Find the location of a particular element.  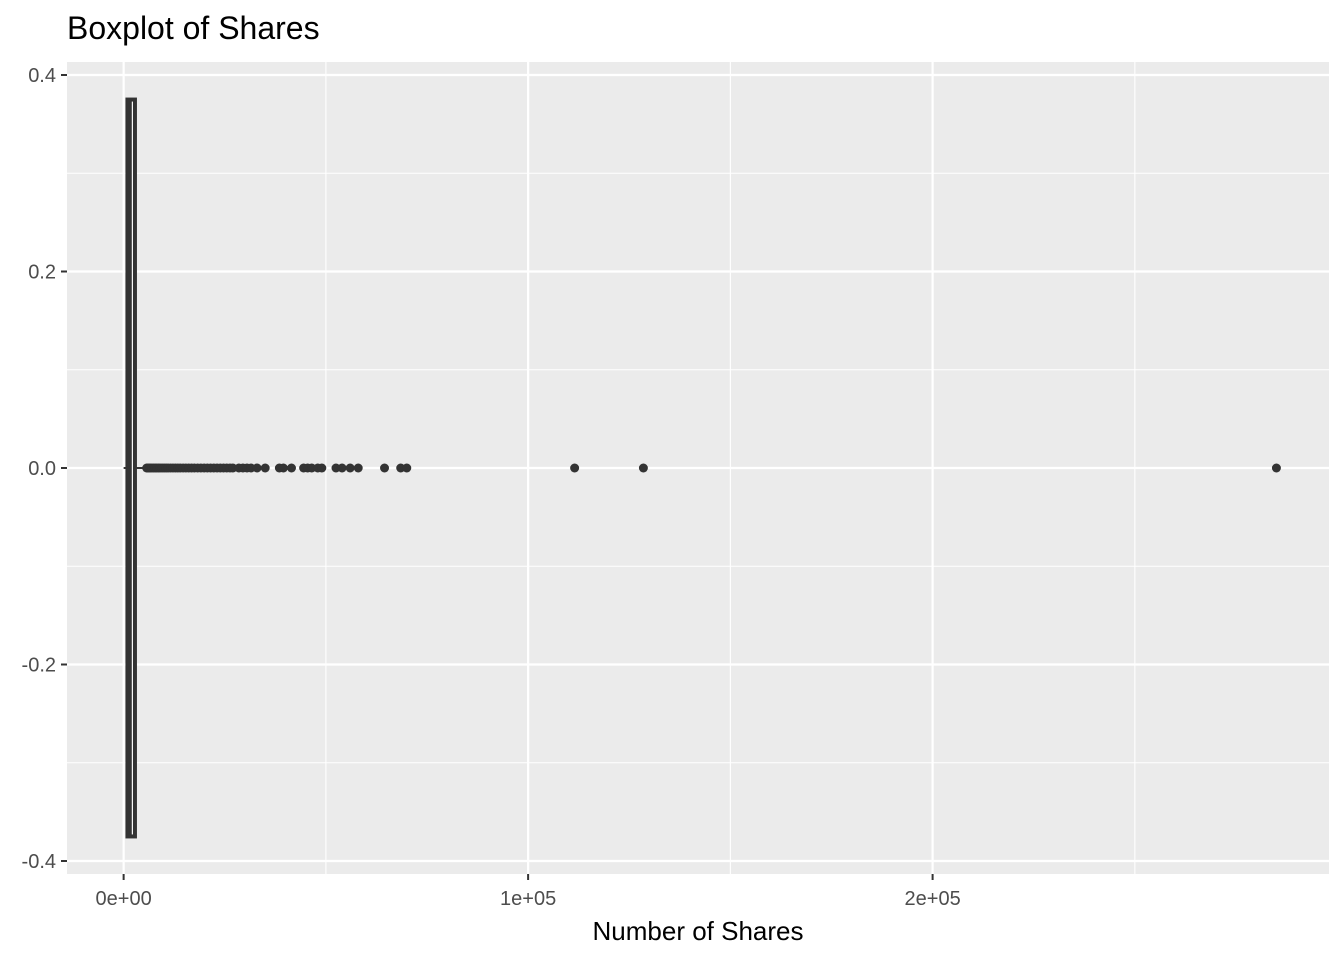

y-axis-tick-labels: 0.4 0.2 0.0 -0.2 -0.4 is located at coordinates (39, 469).